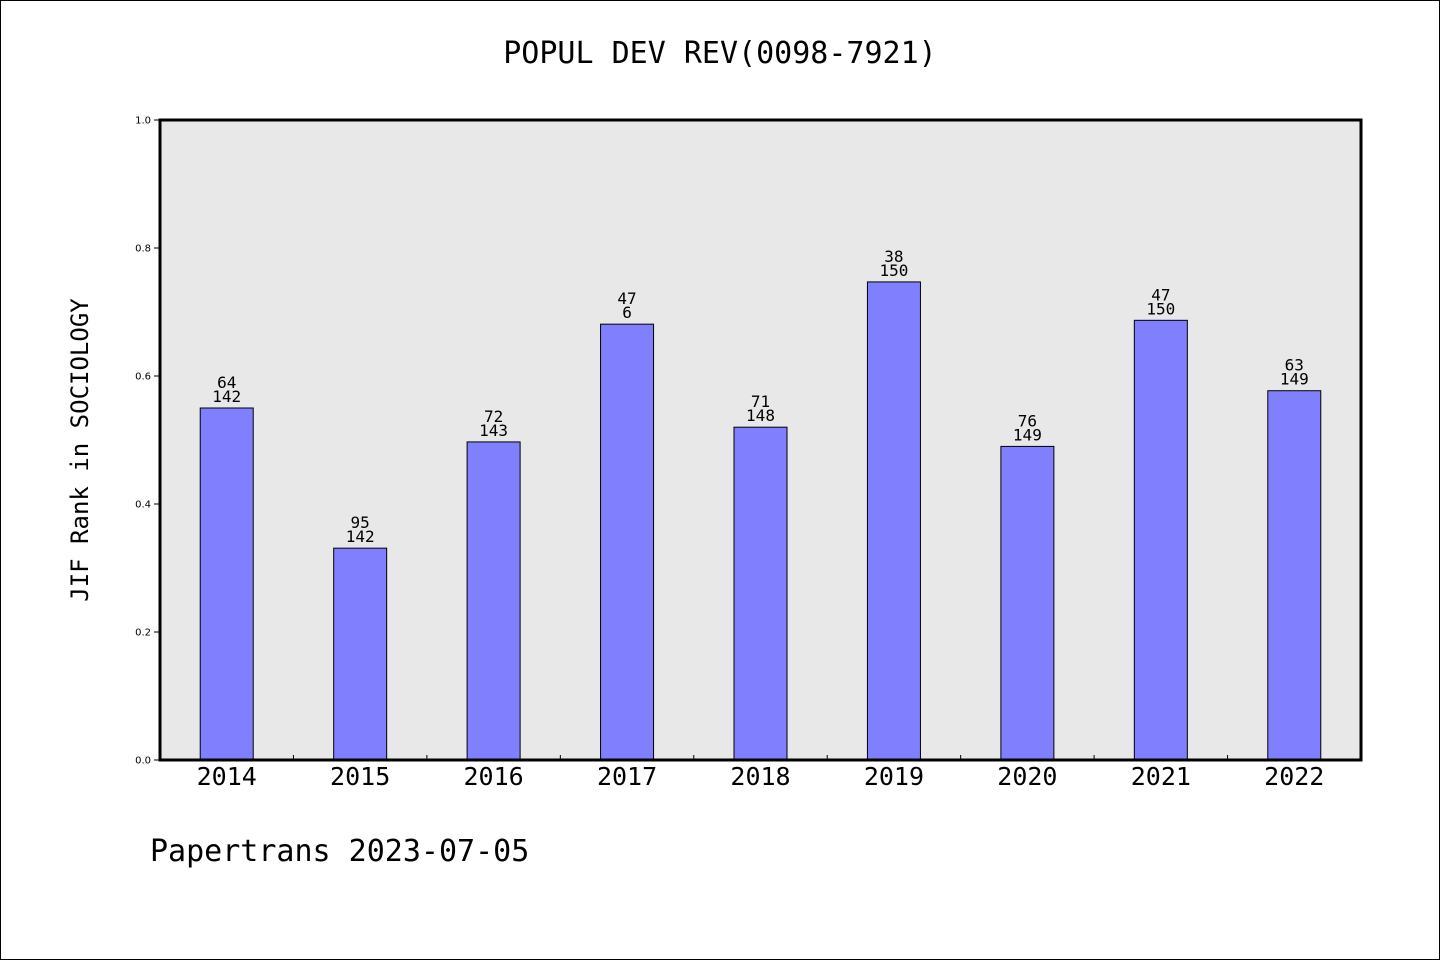 The width and height of the screenshot is (1440, 960). I want to click on footer-credit: Papertrans 2023-07-05, so click(340, 851).